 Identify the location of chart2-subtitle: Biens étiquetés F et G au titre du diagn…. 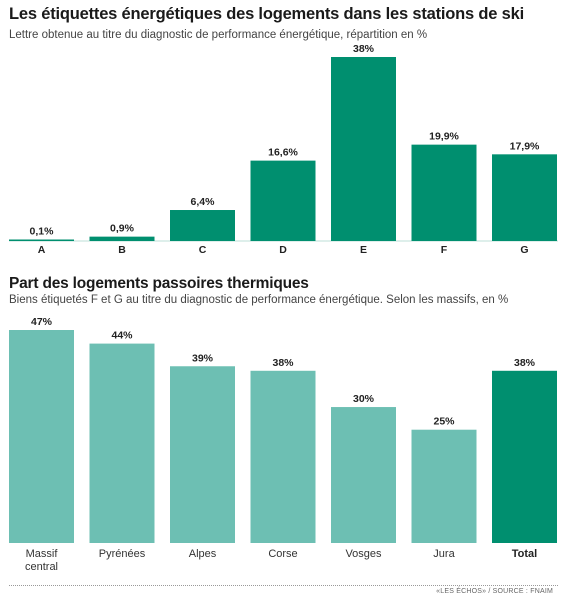
(259, 300).